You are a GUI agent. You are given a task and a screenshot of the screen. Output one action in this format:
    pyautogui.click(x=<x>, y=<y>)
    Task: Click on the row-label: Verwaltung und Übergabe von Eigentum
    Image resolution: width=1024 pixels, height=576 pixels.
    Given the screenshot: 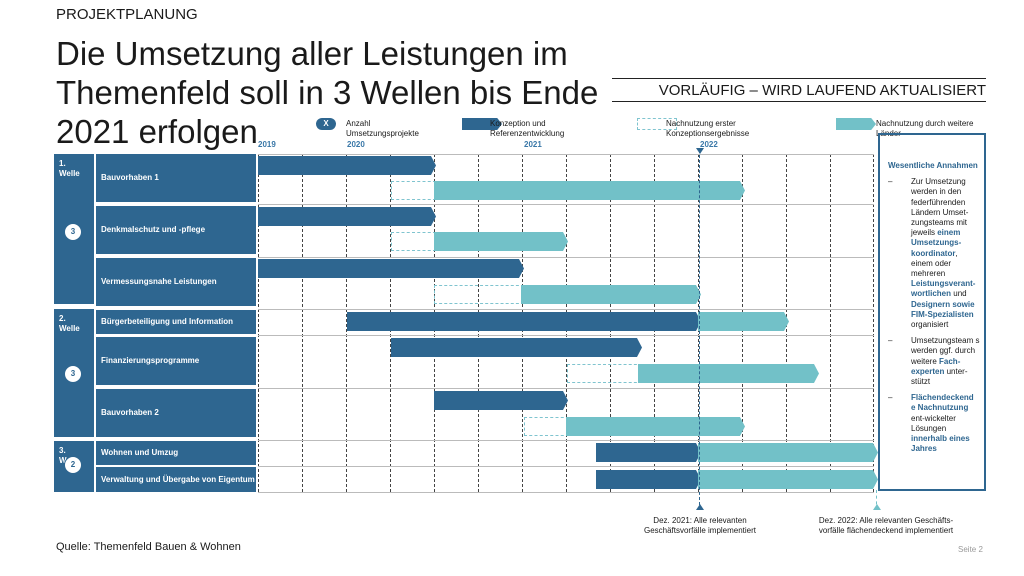 What is the action you would take?
    pyautogui.click(x=176, y=479)
    